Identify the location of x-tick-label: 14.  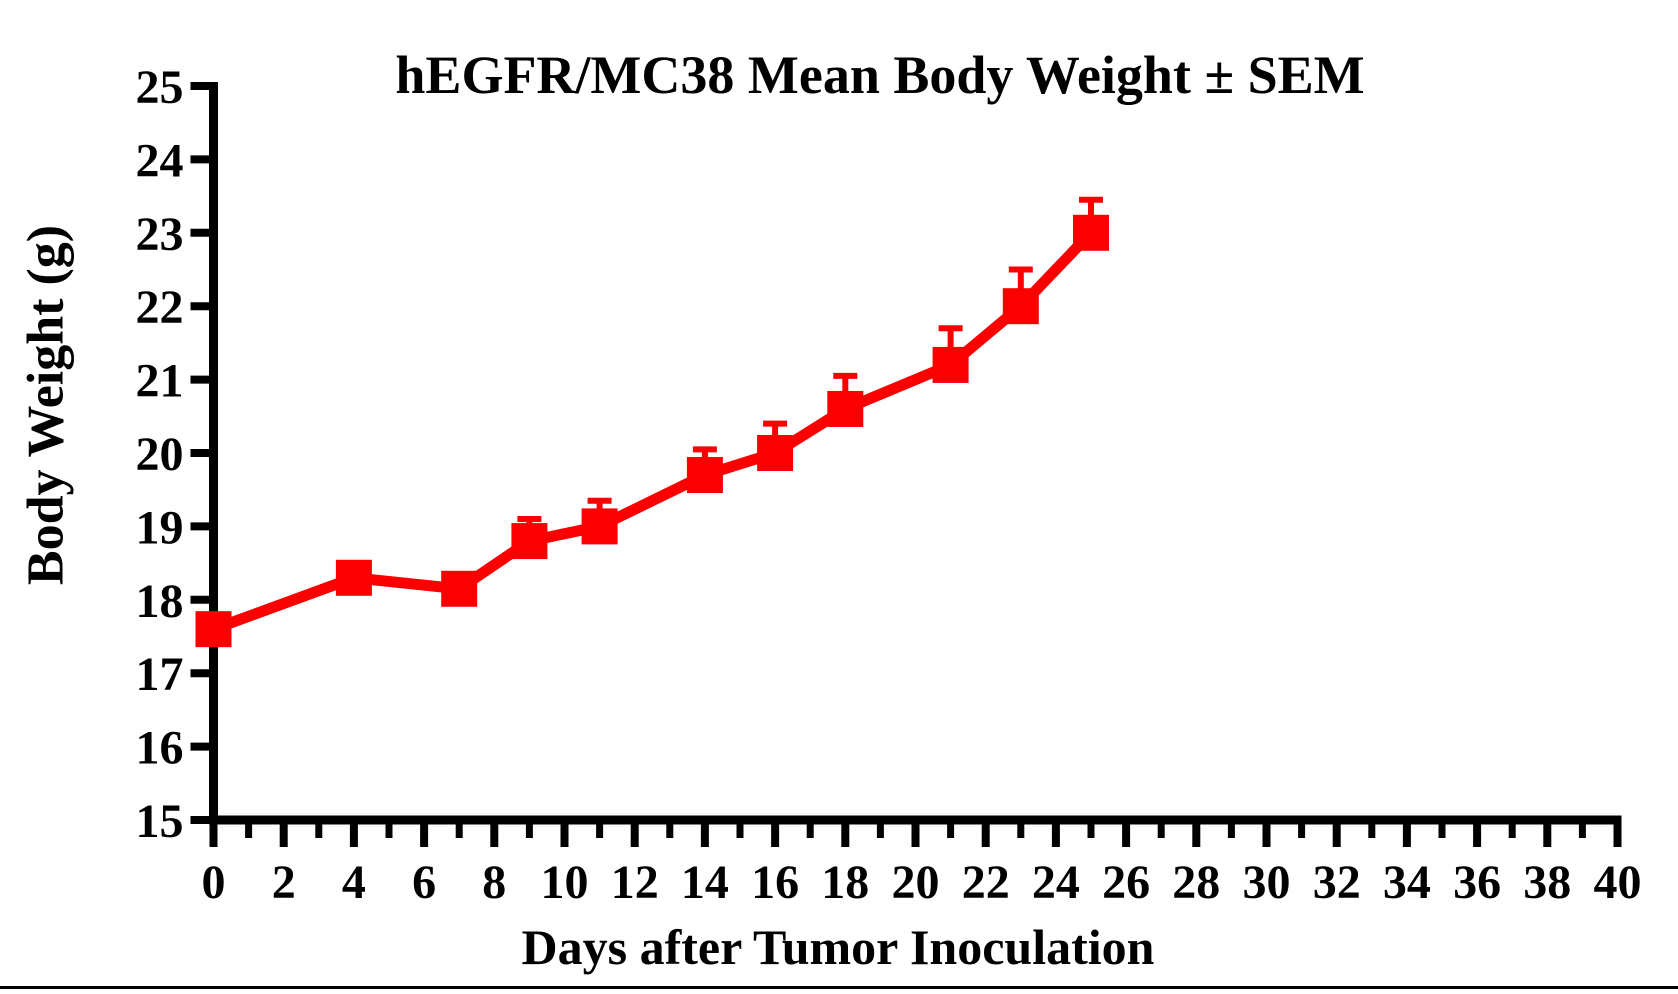
(705, 882).